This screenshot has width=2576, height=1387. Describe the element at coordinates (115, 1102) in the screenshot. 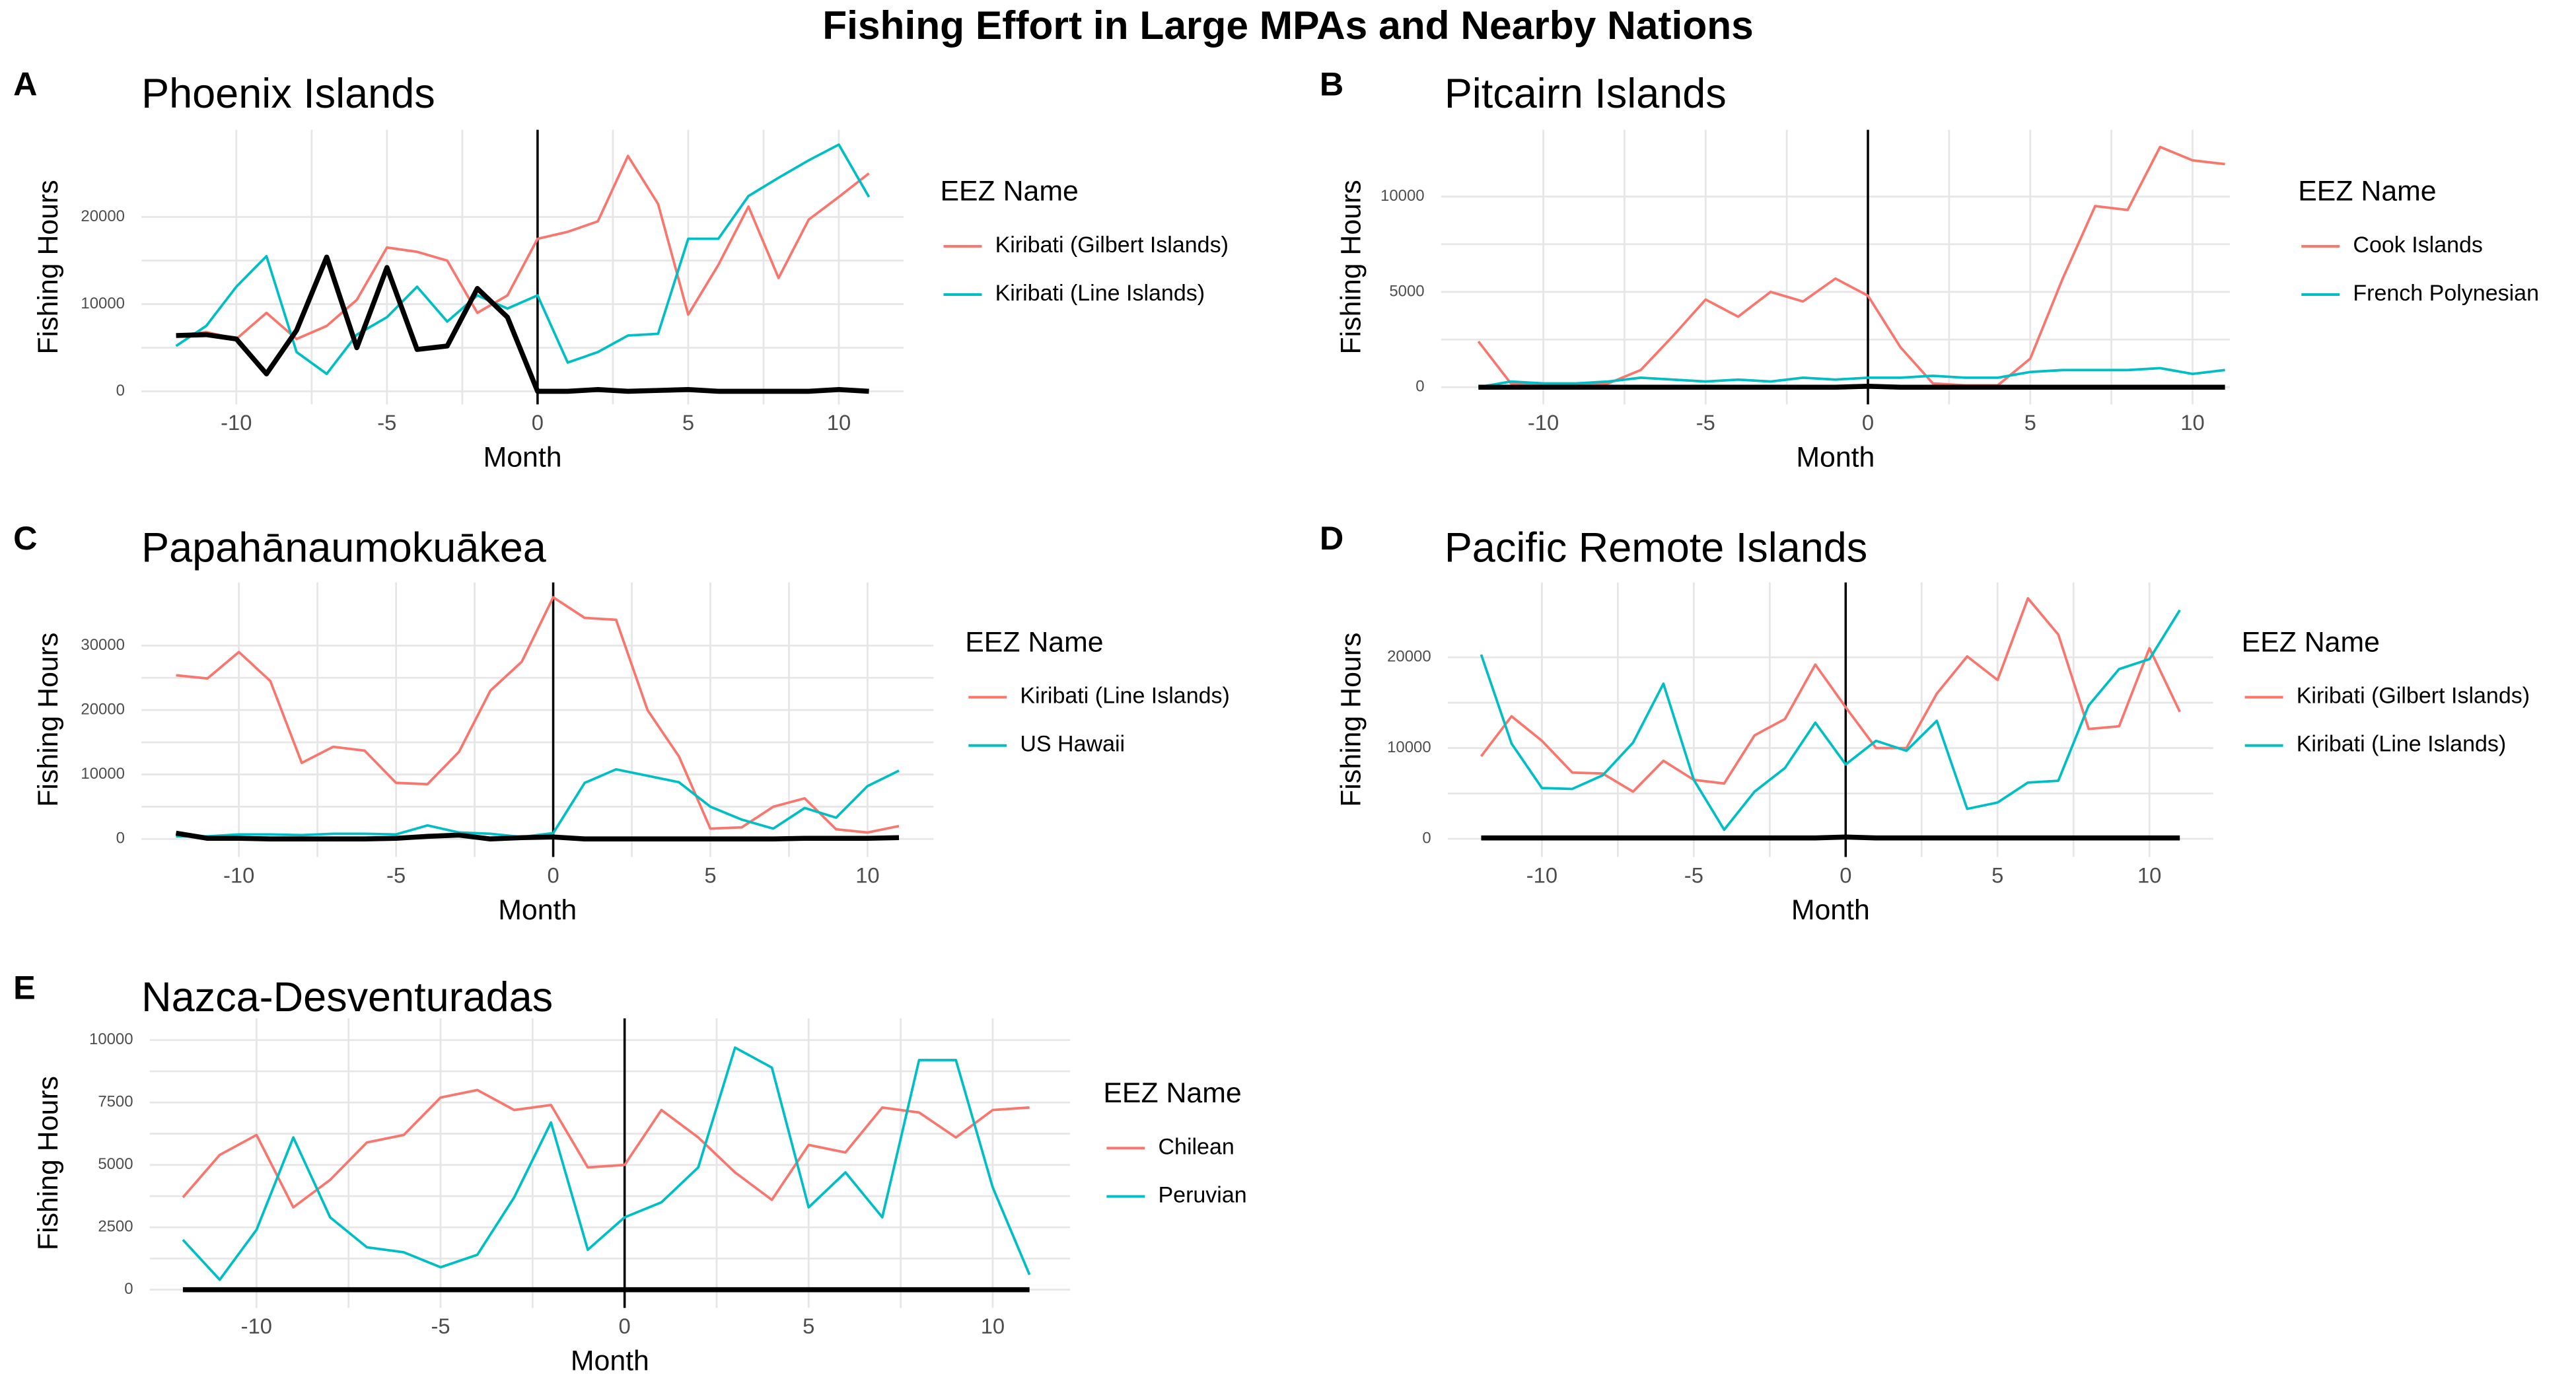

I see `y-tick-label: 7500` at that location.